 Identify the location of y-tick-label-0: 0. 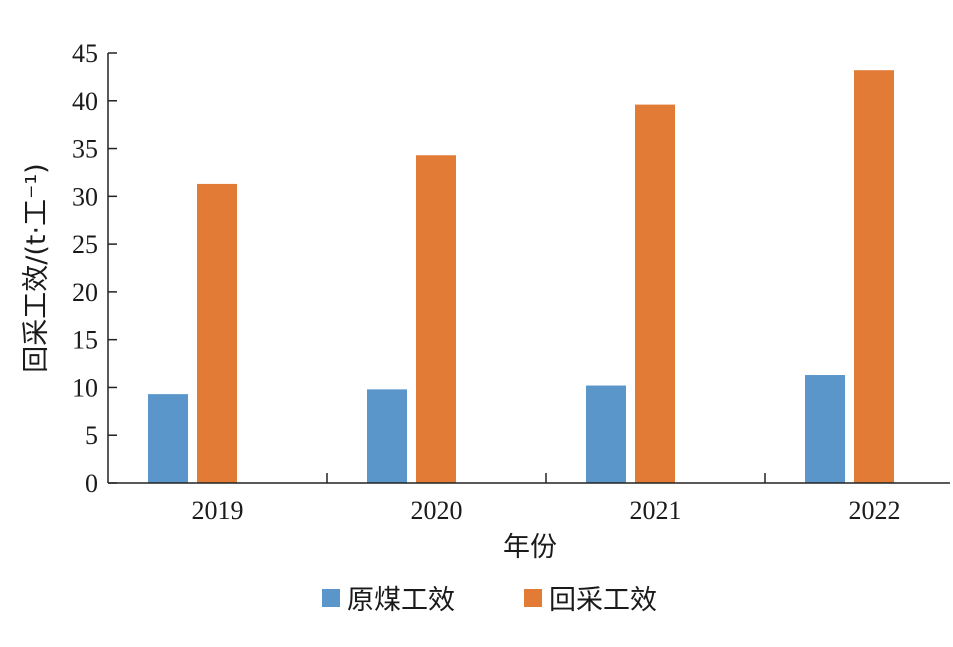
(91, 483).